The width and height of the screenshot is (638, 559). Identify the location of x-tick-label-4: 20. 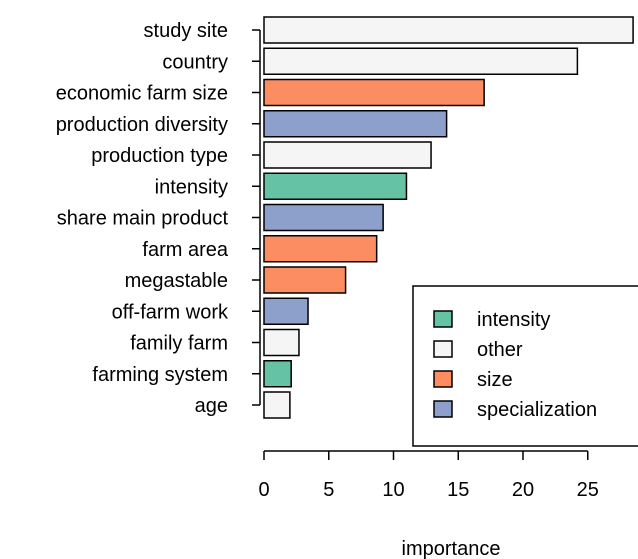
(523, 490).